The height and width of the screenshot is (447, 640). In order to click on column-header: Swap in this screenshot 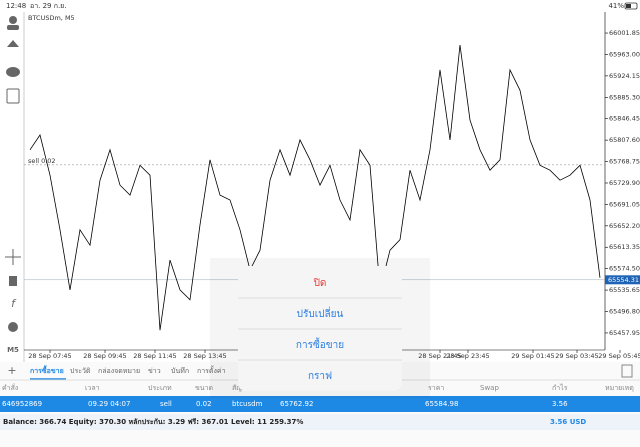, I will do `click(489, 388)`.